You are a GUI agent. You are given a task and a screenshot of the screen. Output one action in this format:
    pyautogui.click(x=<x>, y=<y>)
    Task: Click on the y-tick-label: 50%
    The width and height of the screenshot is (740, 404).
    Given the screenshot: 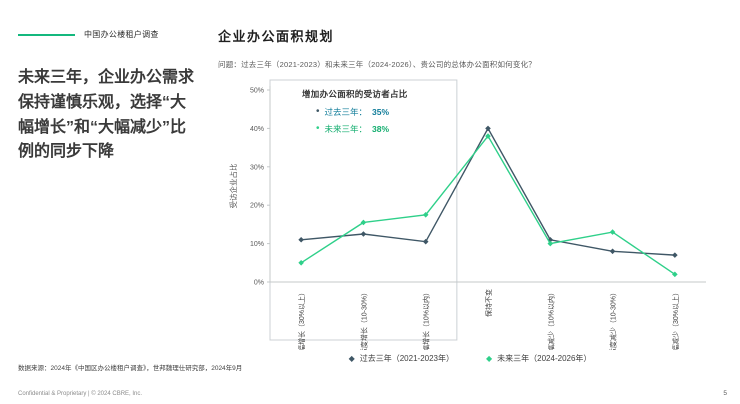 What is the action you would take?
    pyautogui.click(x=257, y=91)
    